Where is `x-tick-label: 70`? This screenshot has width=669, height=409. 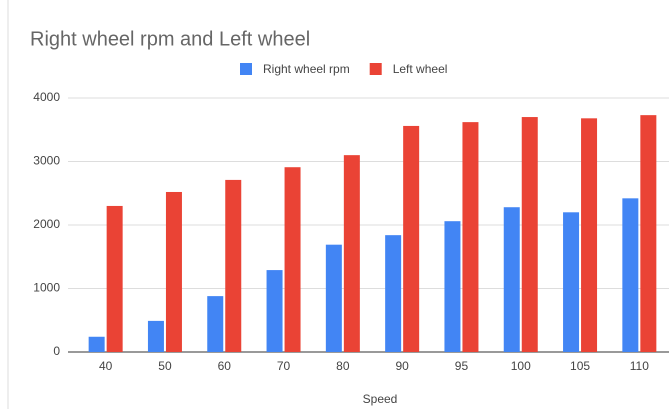 x-tick-label: 70 is located at coordinates (284, 366).